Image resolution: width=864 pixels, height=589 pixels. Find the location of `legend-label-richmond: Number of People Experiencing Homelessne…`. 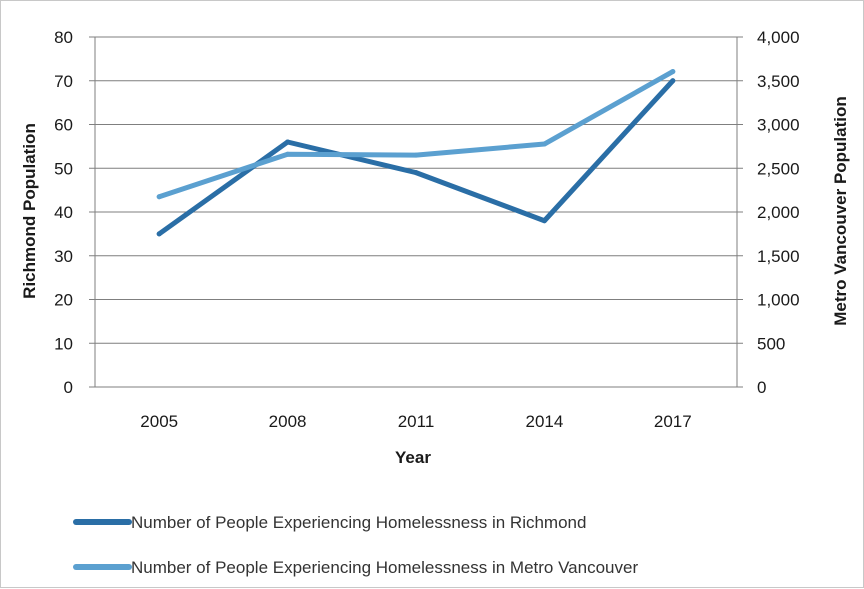

legend-label-richmond: Number of People Experiencing Homelessne… is located at coordinates (358, 522).